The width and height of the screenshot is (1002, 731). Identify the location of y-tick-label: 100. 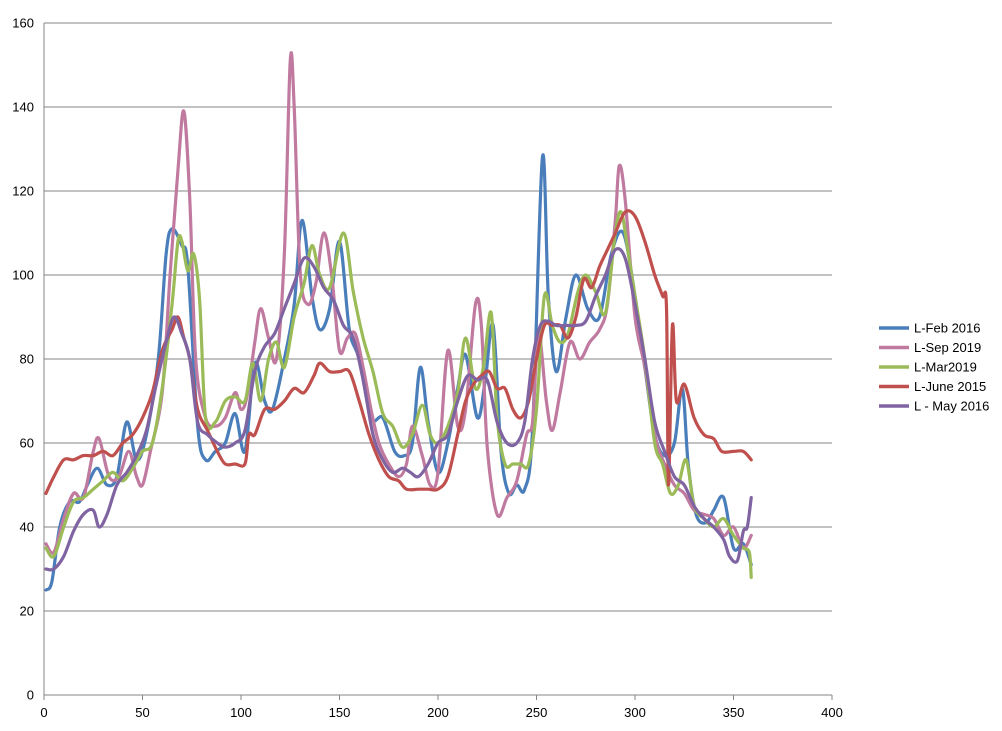
(23, 275).